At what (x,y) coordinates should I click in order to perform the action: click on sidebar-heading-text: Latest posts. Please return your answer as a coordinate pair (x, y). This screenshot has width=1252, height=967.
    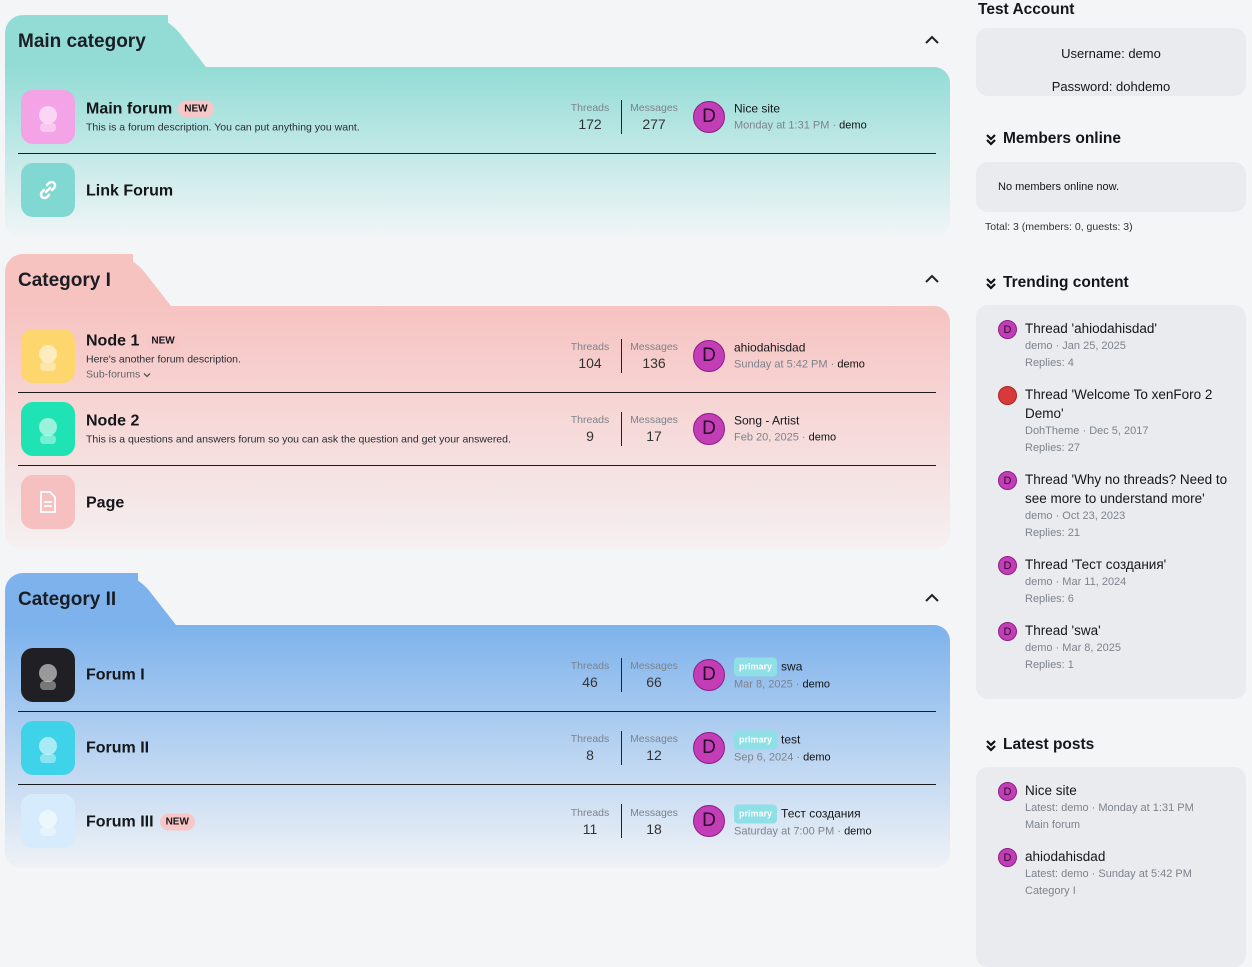
    Looking at the image, I should click on (1049, 744).